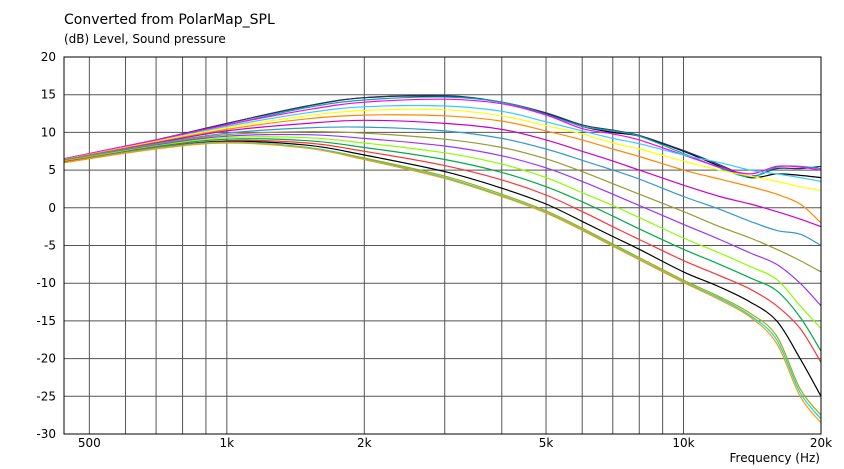  I want to click on y-tick-label: -20, so click(46, 359).